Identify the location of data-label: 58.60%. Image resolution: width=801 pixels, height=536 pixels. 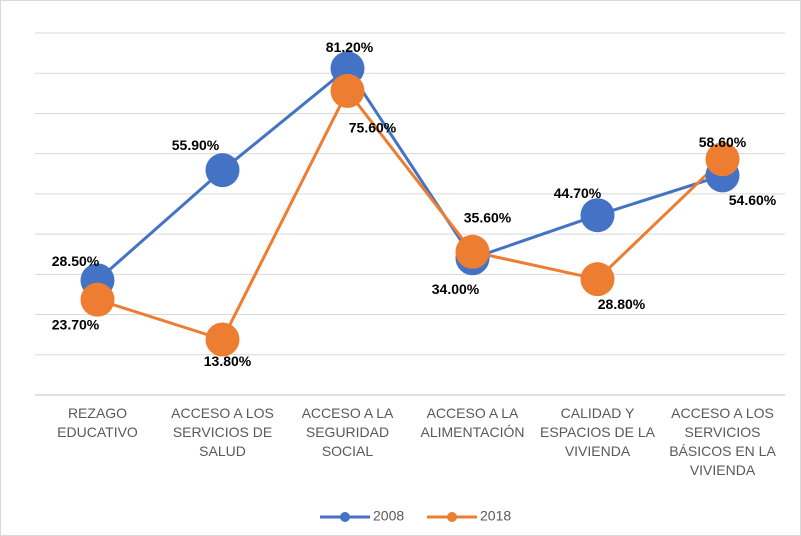
(723, 142).